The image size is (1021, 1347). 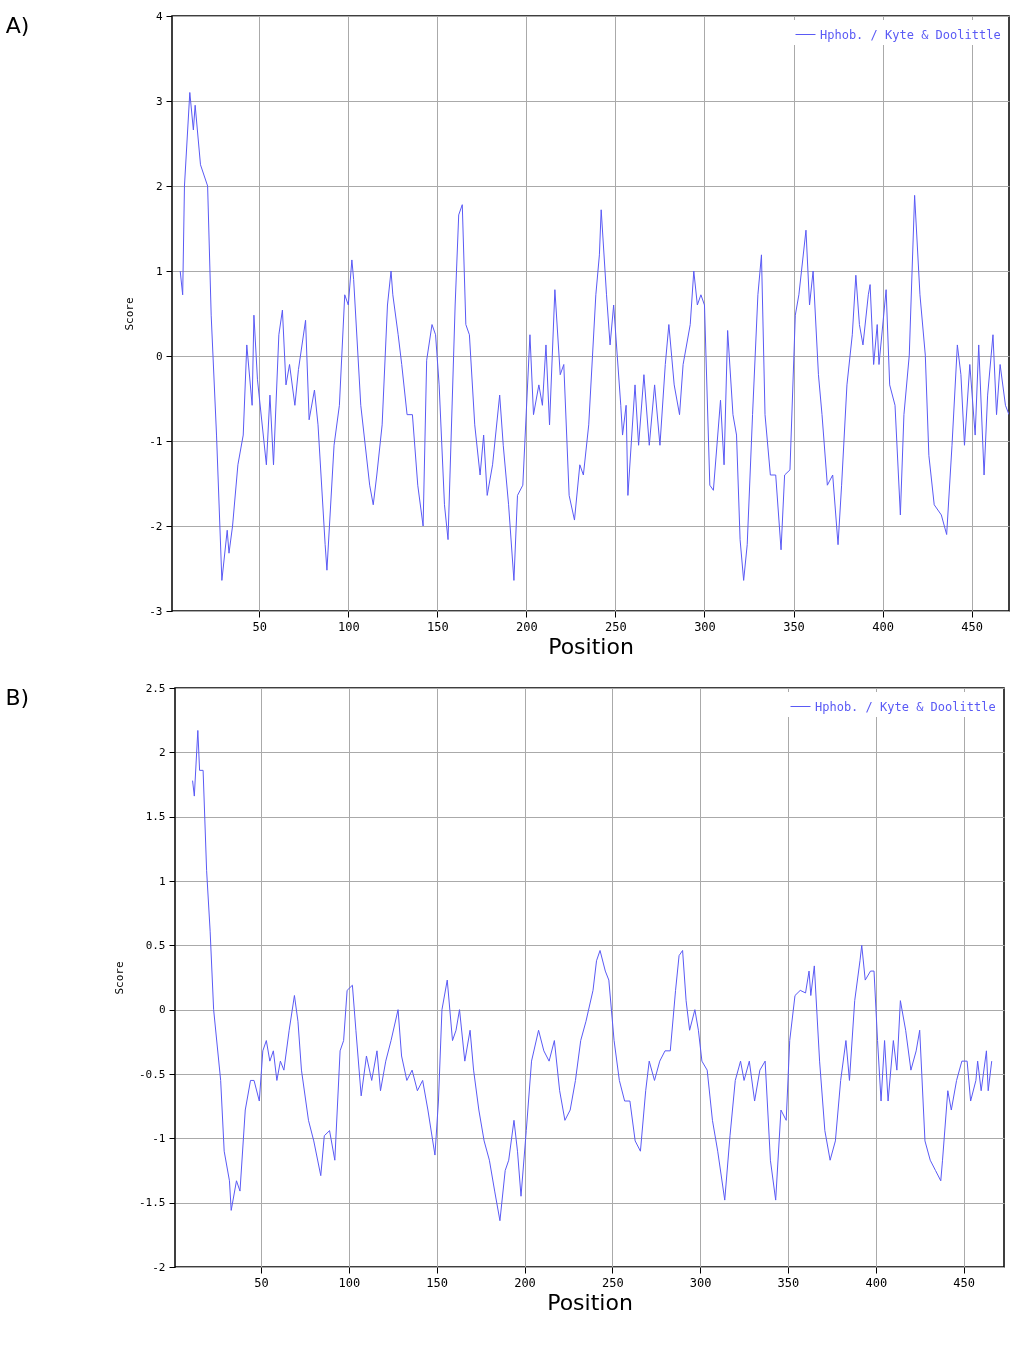 What do you see at coordinates (17, 697) in the screenshot?
I see `chart-title: B)` at bounding box center [17, 697].